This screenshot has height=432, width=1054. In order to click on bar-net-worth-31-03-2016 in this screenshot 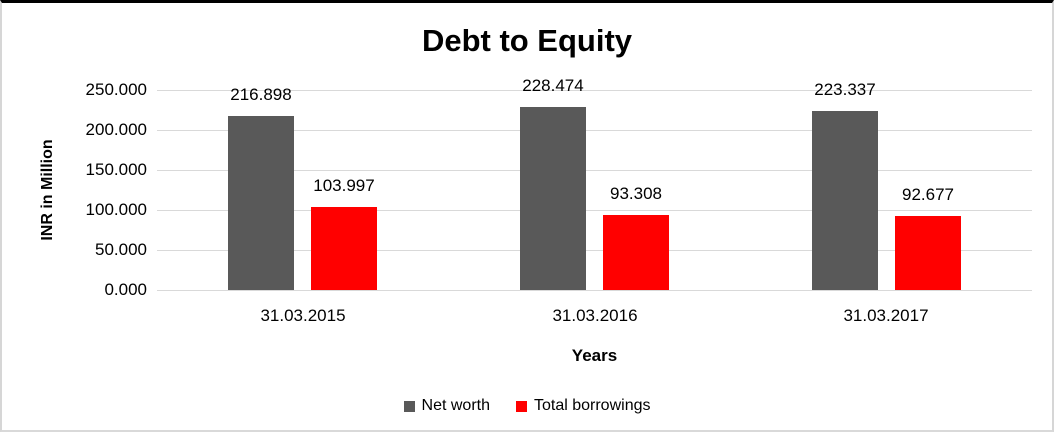, I will do `click(553, 198)`.